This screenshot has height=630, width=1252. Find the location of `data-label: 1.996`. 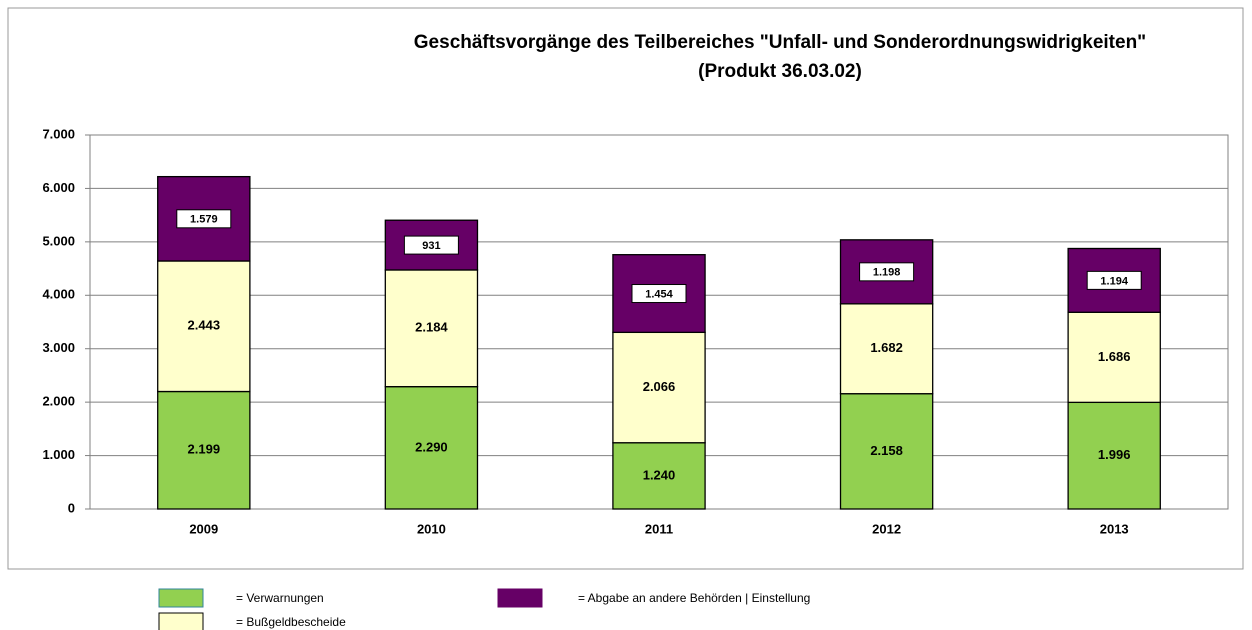

data-label: 1.996 is located at coordinates (1114, 454).